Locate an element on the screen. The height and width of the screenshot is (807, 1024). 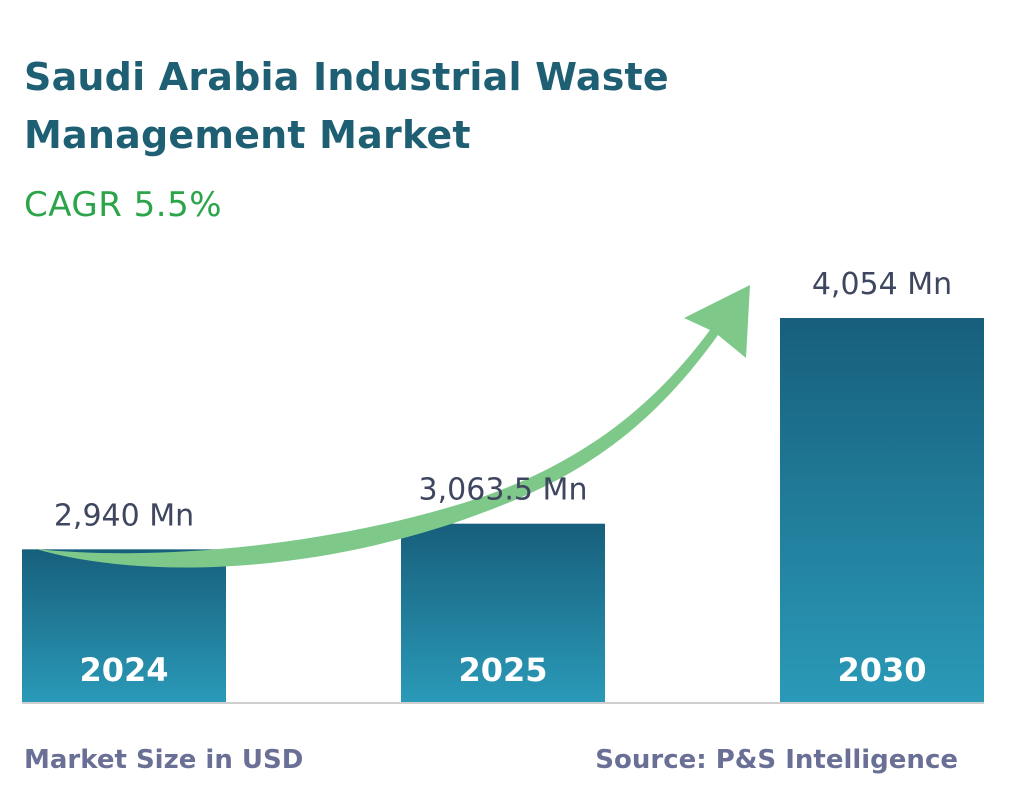
cagr-label: CAGR 5.5% is located at coordinates (123, 205).